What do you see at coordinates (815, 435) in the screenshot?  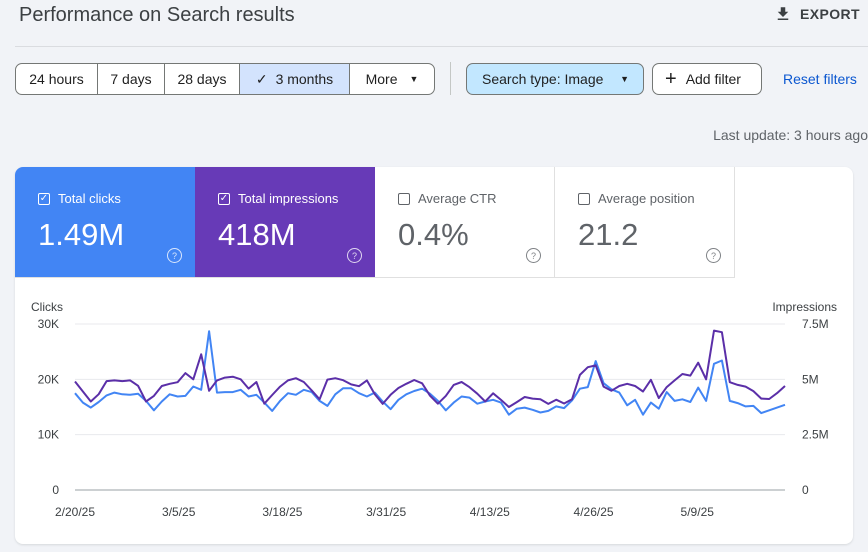 I see `y-tick-label-right: 2.5M` at bounding box center [815, 435].